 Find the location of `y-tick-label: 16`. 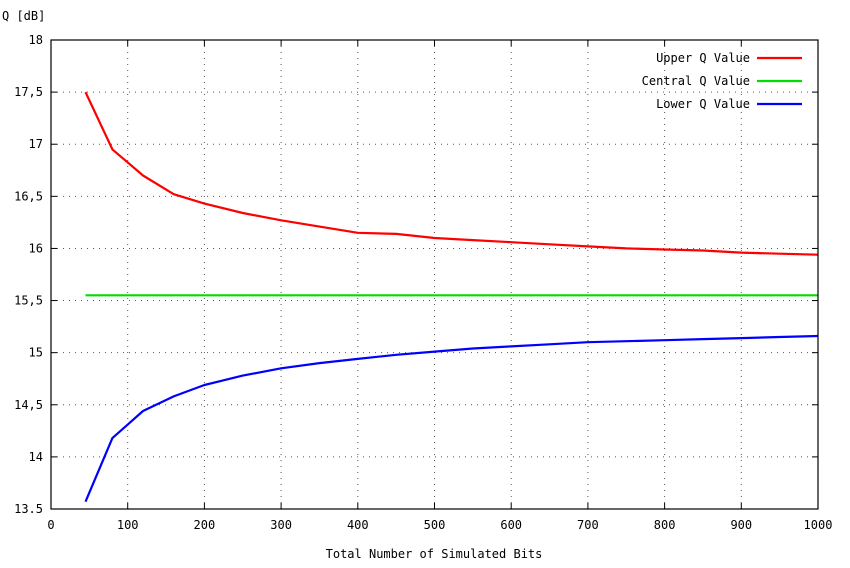

y-tick-label: 16 is located at coordinates (36, 248).